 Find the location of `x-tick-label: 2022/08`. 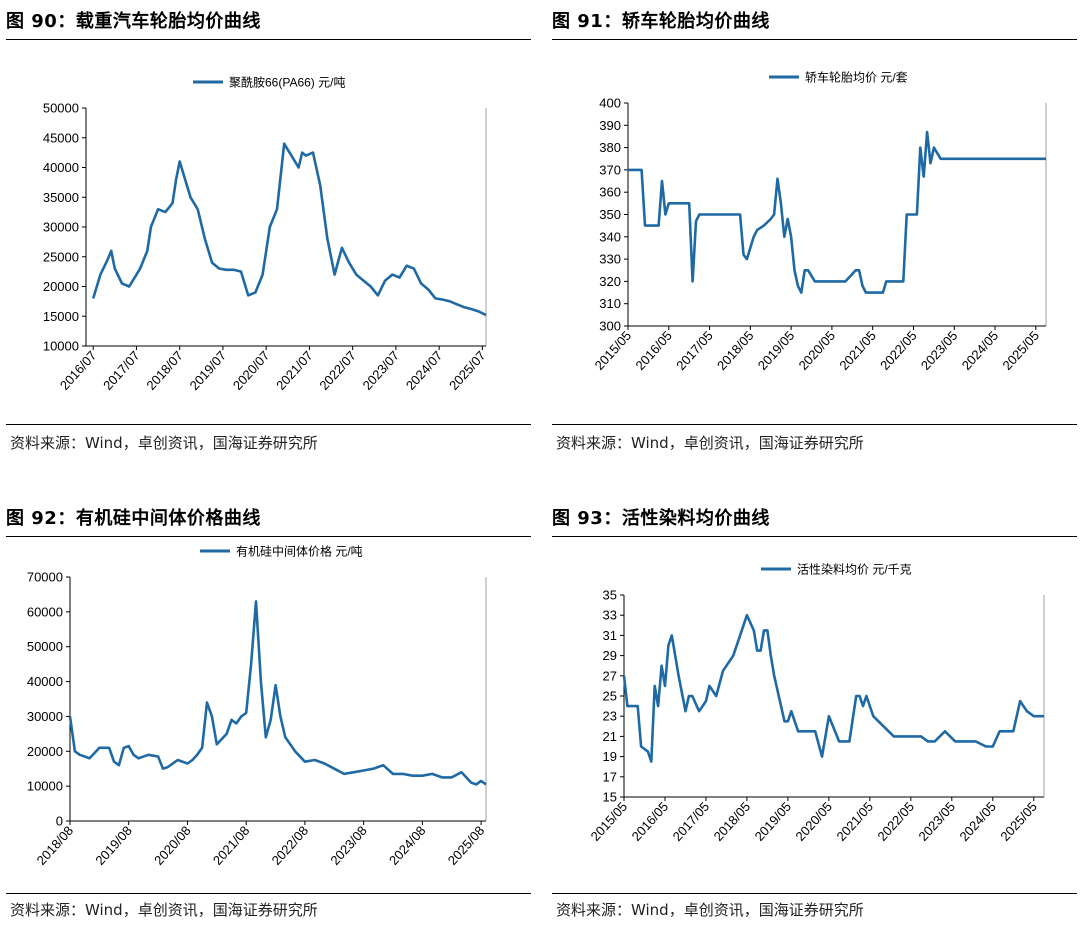

x-tick-label: 2022/08 is located at coordinates (290, 845).